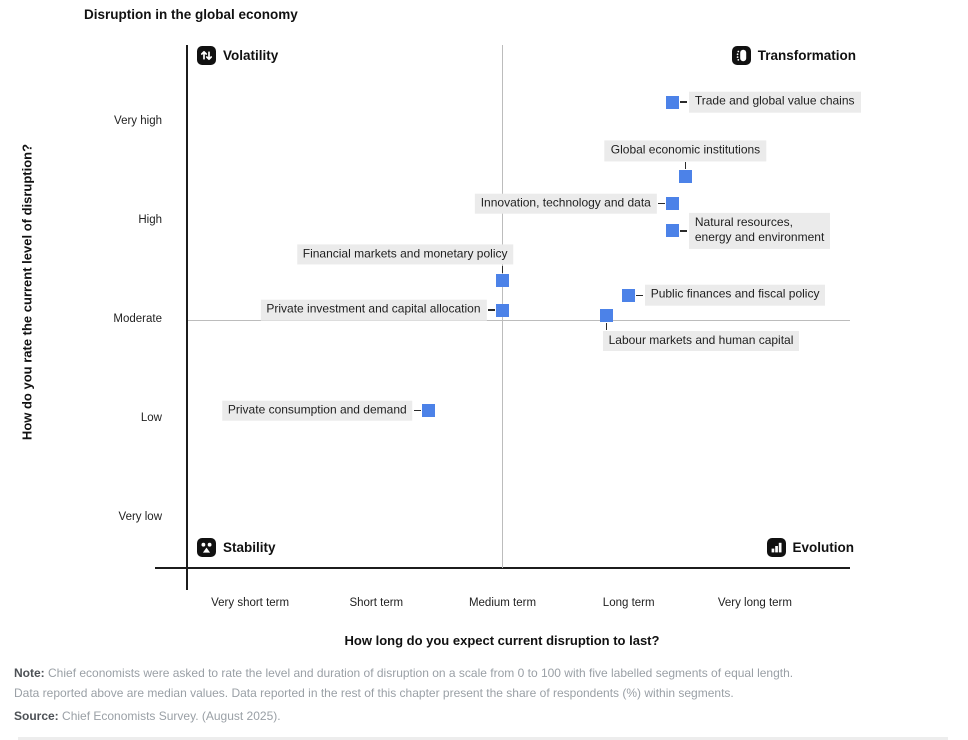 This screenshot has height=740, width=968. Describe the element at coordinates (250, 603) in the screenshot. I see `x-tick-label: Very short term` at that location.